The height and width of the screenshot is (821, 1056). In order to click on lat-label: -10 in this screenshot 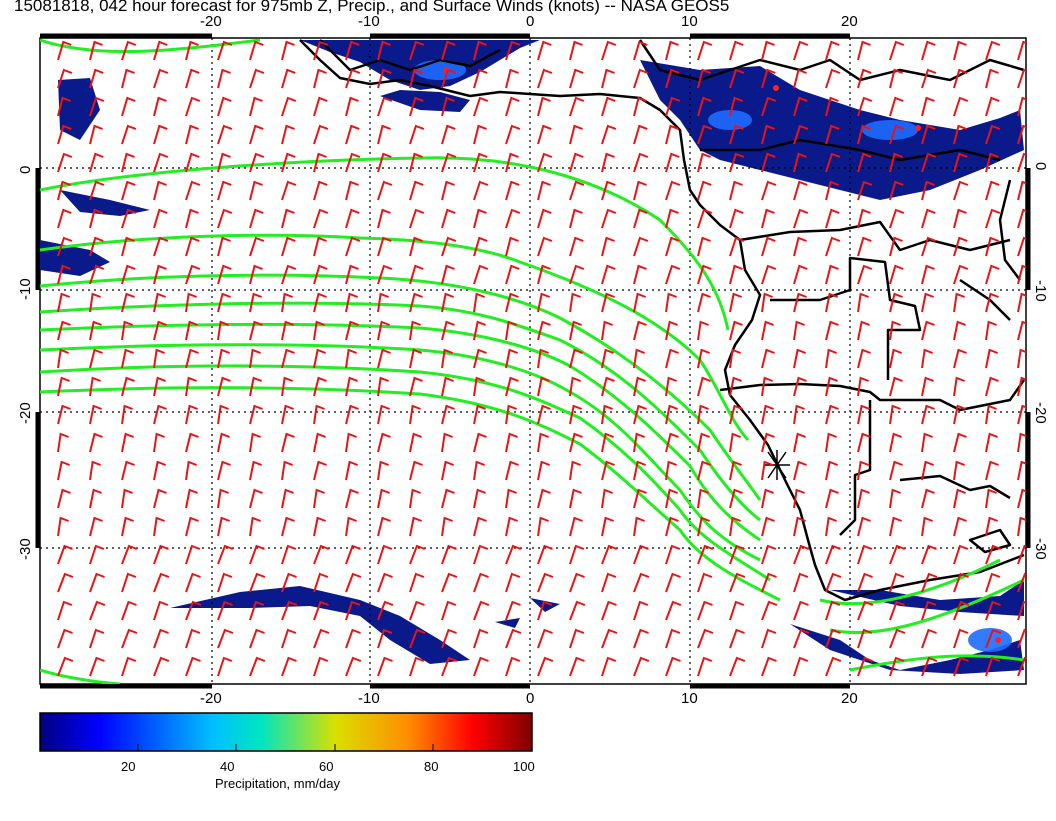, I will do `click(1040, 291)`.